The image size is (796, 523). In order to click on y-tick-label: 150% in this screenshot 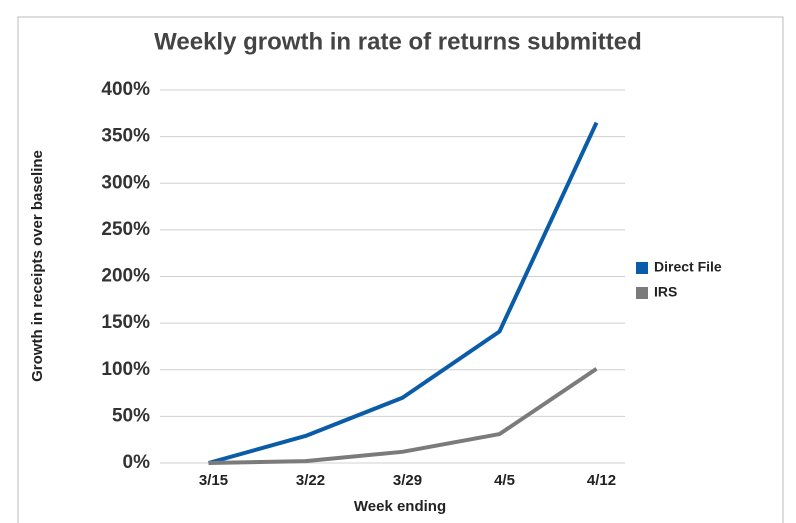, I will do `click(125, 322)`.